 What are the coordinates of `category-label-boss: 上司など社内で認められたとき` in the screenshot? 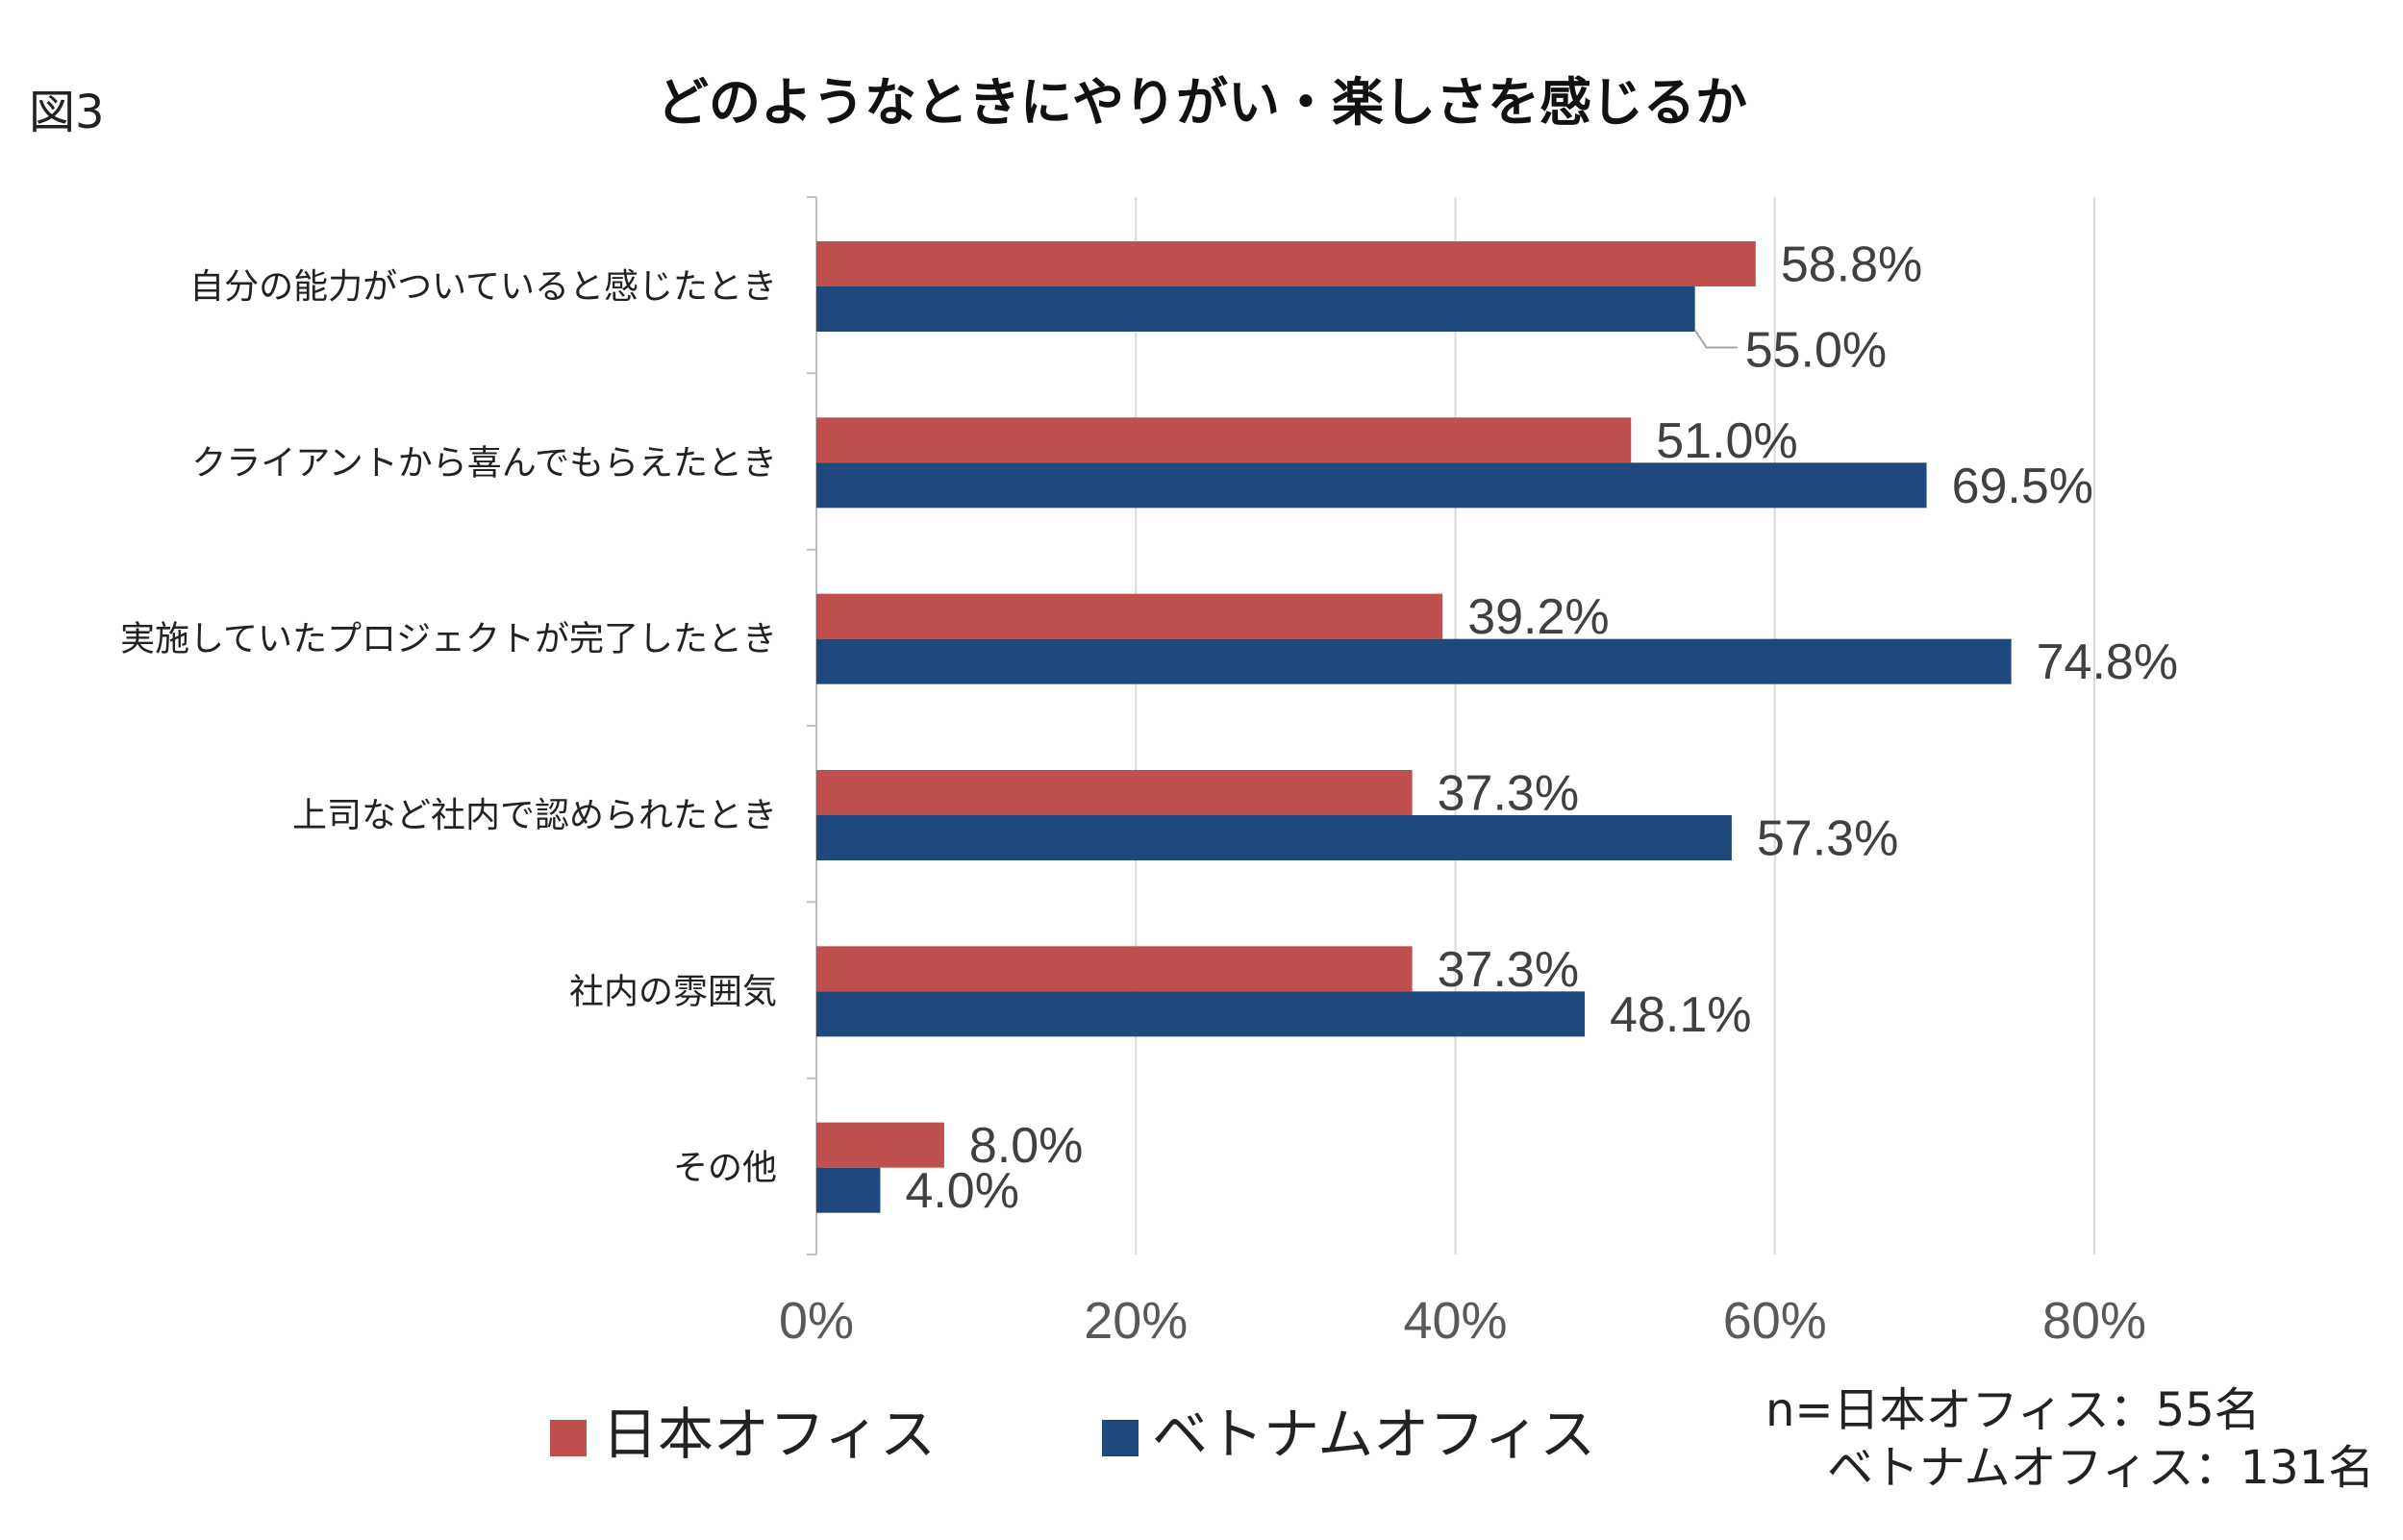 It's located at (534, 815).